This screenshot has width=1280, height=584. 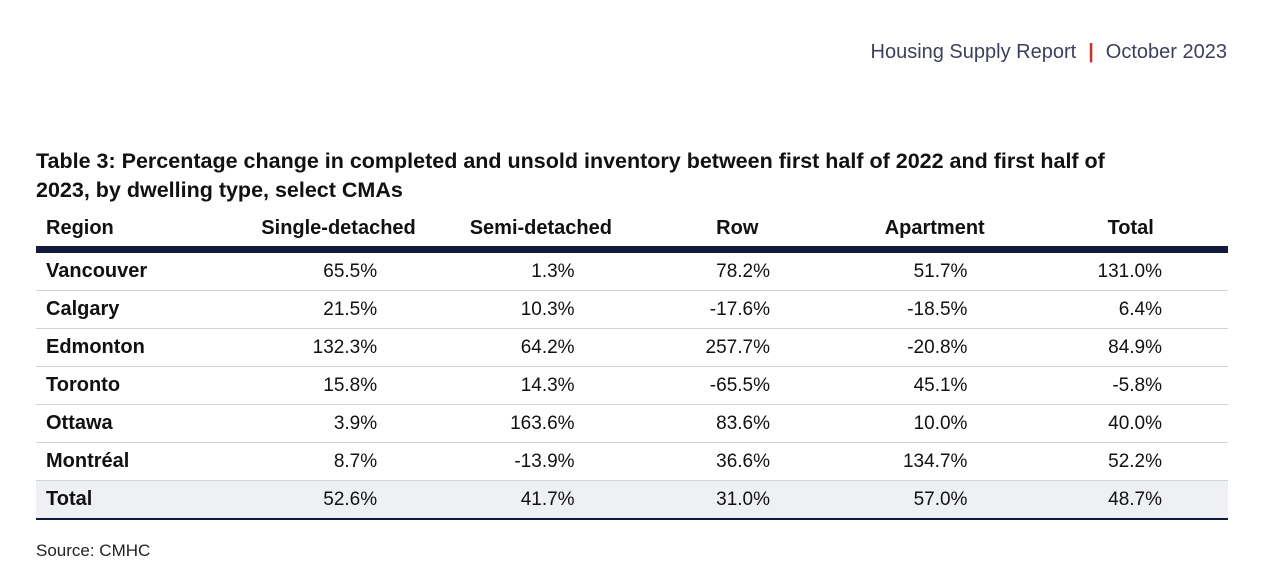 I want to click on table-row: Ottawa 3.9% 163.6% 83.6% 10.0% 40.0%, so click(x=632, y=423).